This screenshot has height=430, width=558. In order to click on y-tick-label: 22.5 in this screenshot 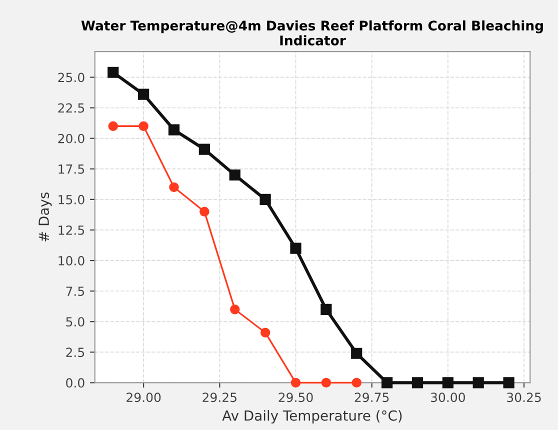, I will do `click(71, 108)`.